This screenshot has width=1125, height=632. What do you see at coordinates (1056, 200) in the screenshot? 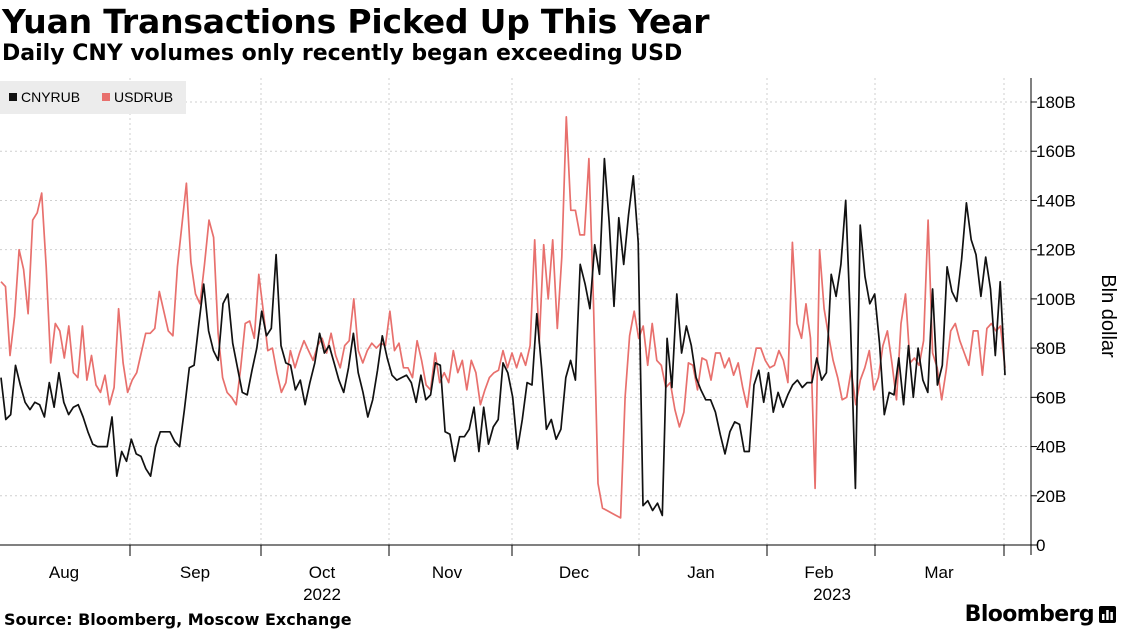
I see `y-tick-label: 140B` at bounding box center [1056, 200].